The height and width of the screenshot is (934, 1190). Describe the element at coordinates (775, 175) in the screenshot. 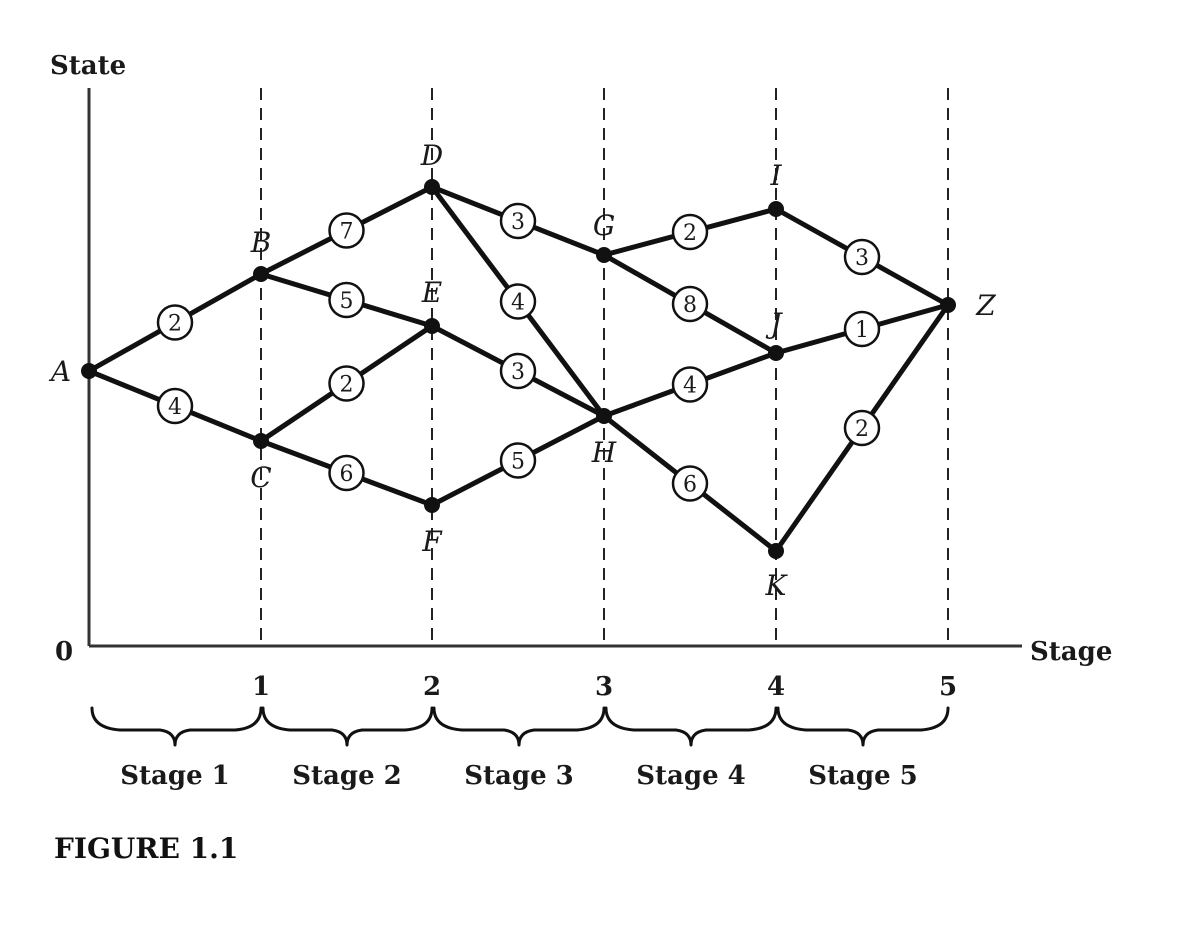

I see `node-label: I` at that location.